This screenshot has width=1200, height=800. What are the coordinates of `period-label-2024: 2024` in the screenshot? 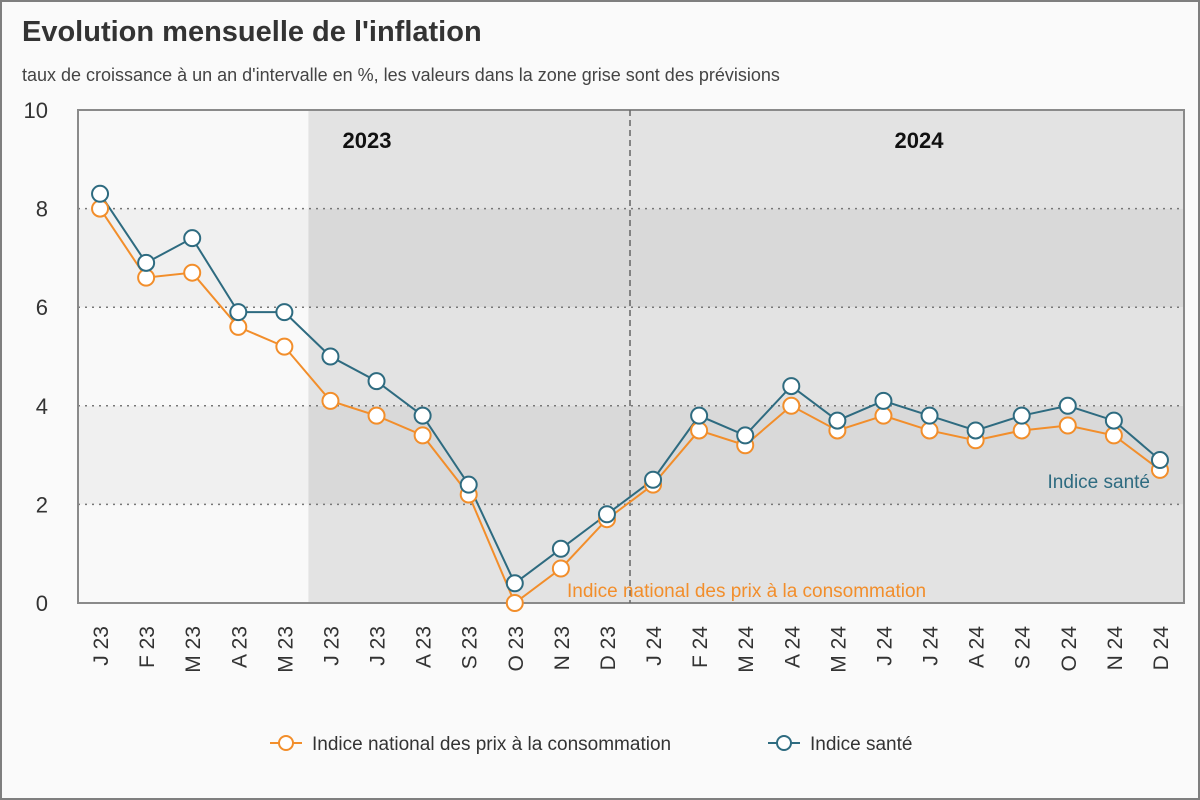 It's located at (920, 140).